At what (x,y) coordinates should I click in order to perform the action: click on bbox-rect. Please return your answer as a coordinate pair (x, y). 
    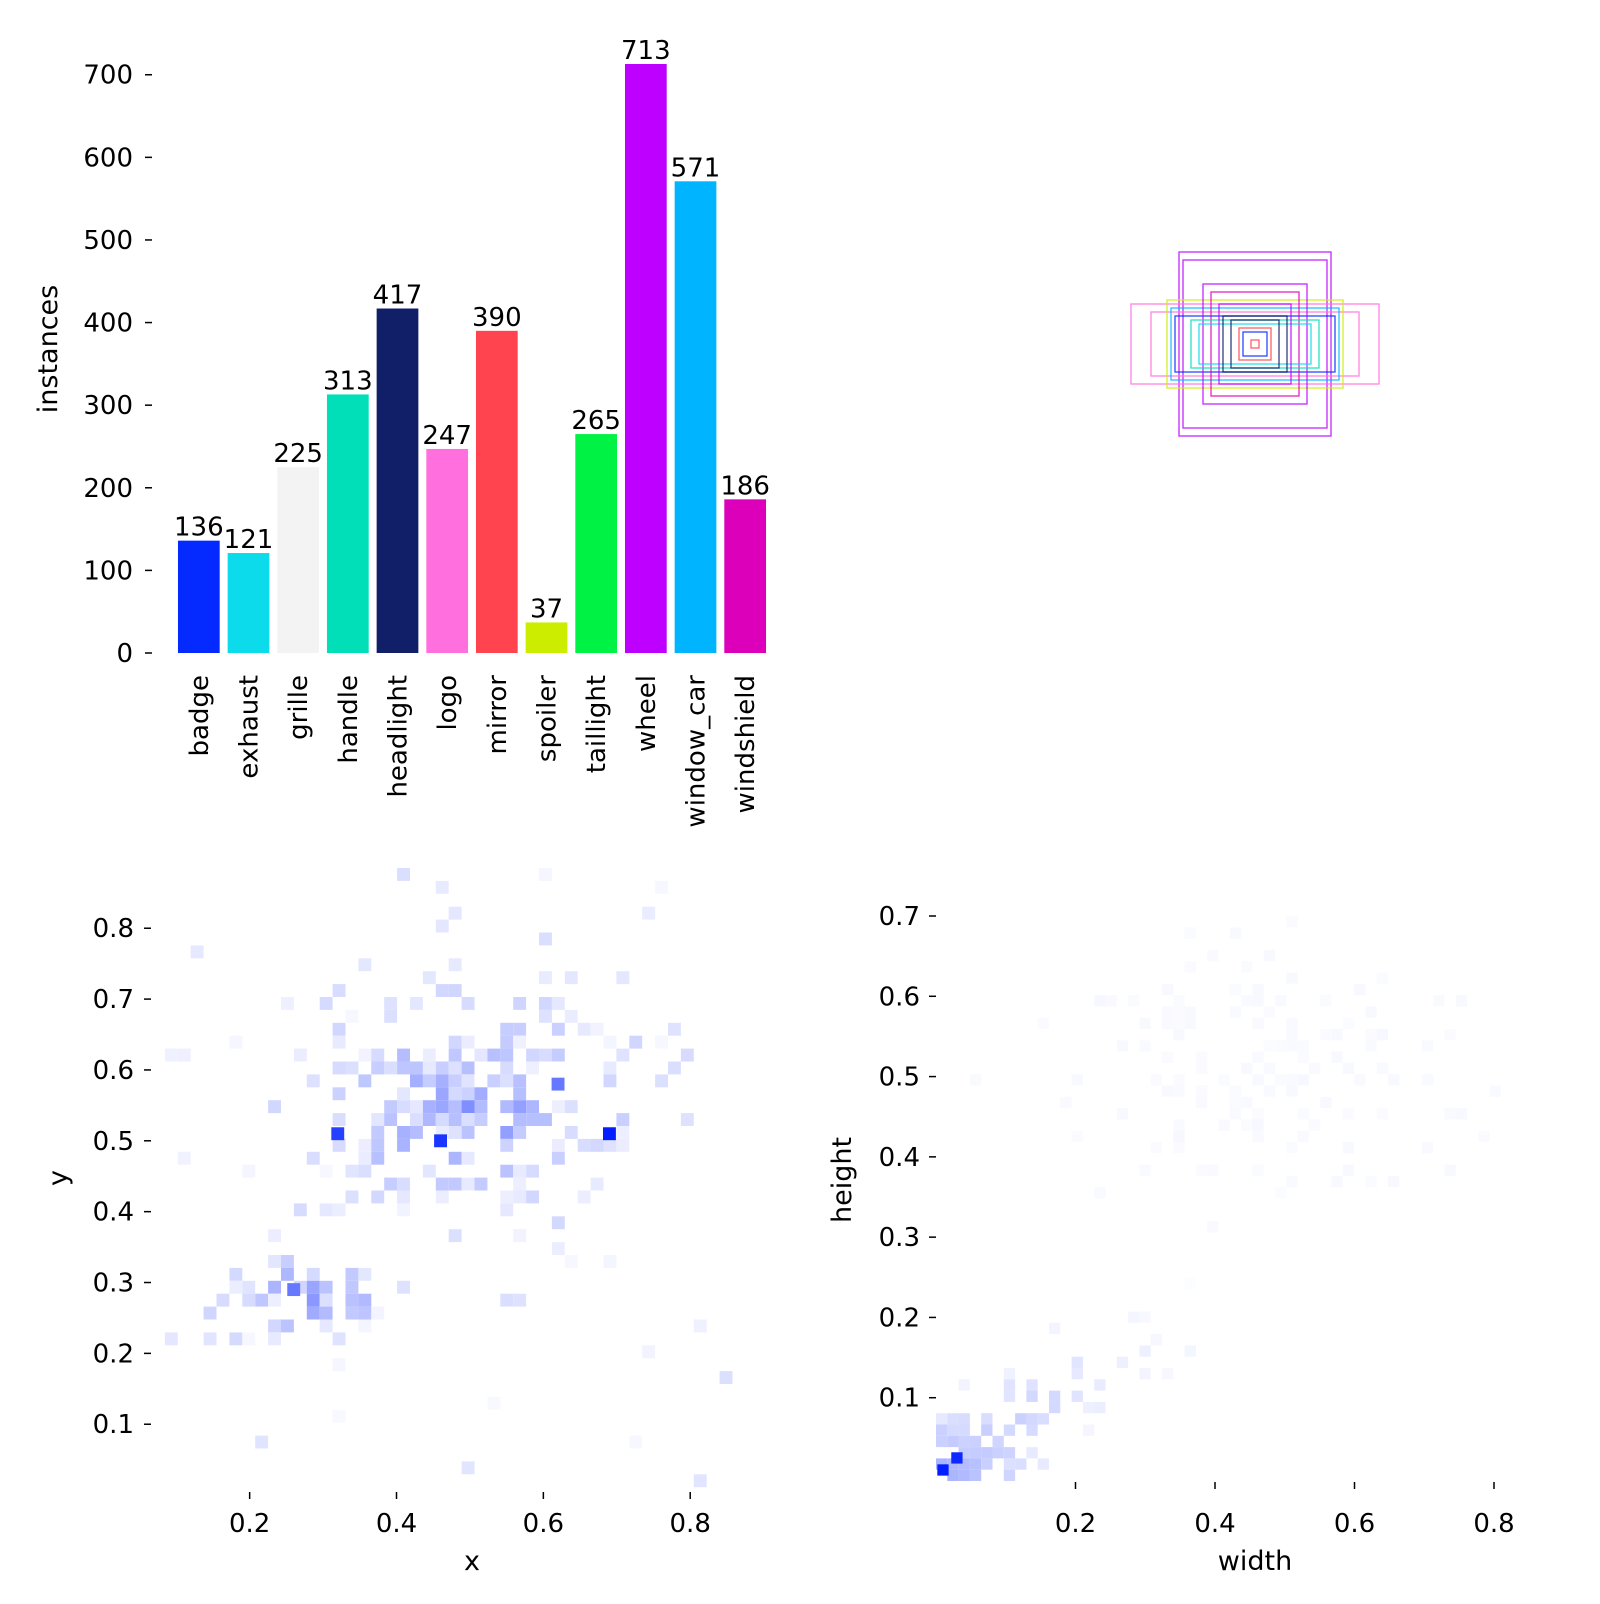
    Looking at the image, I should click on (1255, 344).